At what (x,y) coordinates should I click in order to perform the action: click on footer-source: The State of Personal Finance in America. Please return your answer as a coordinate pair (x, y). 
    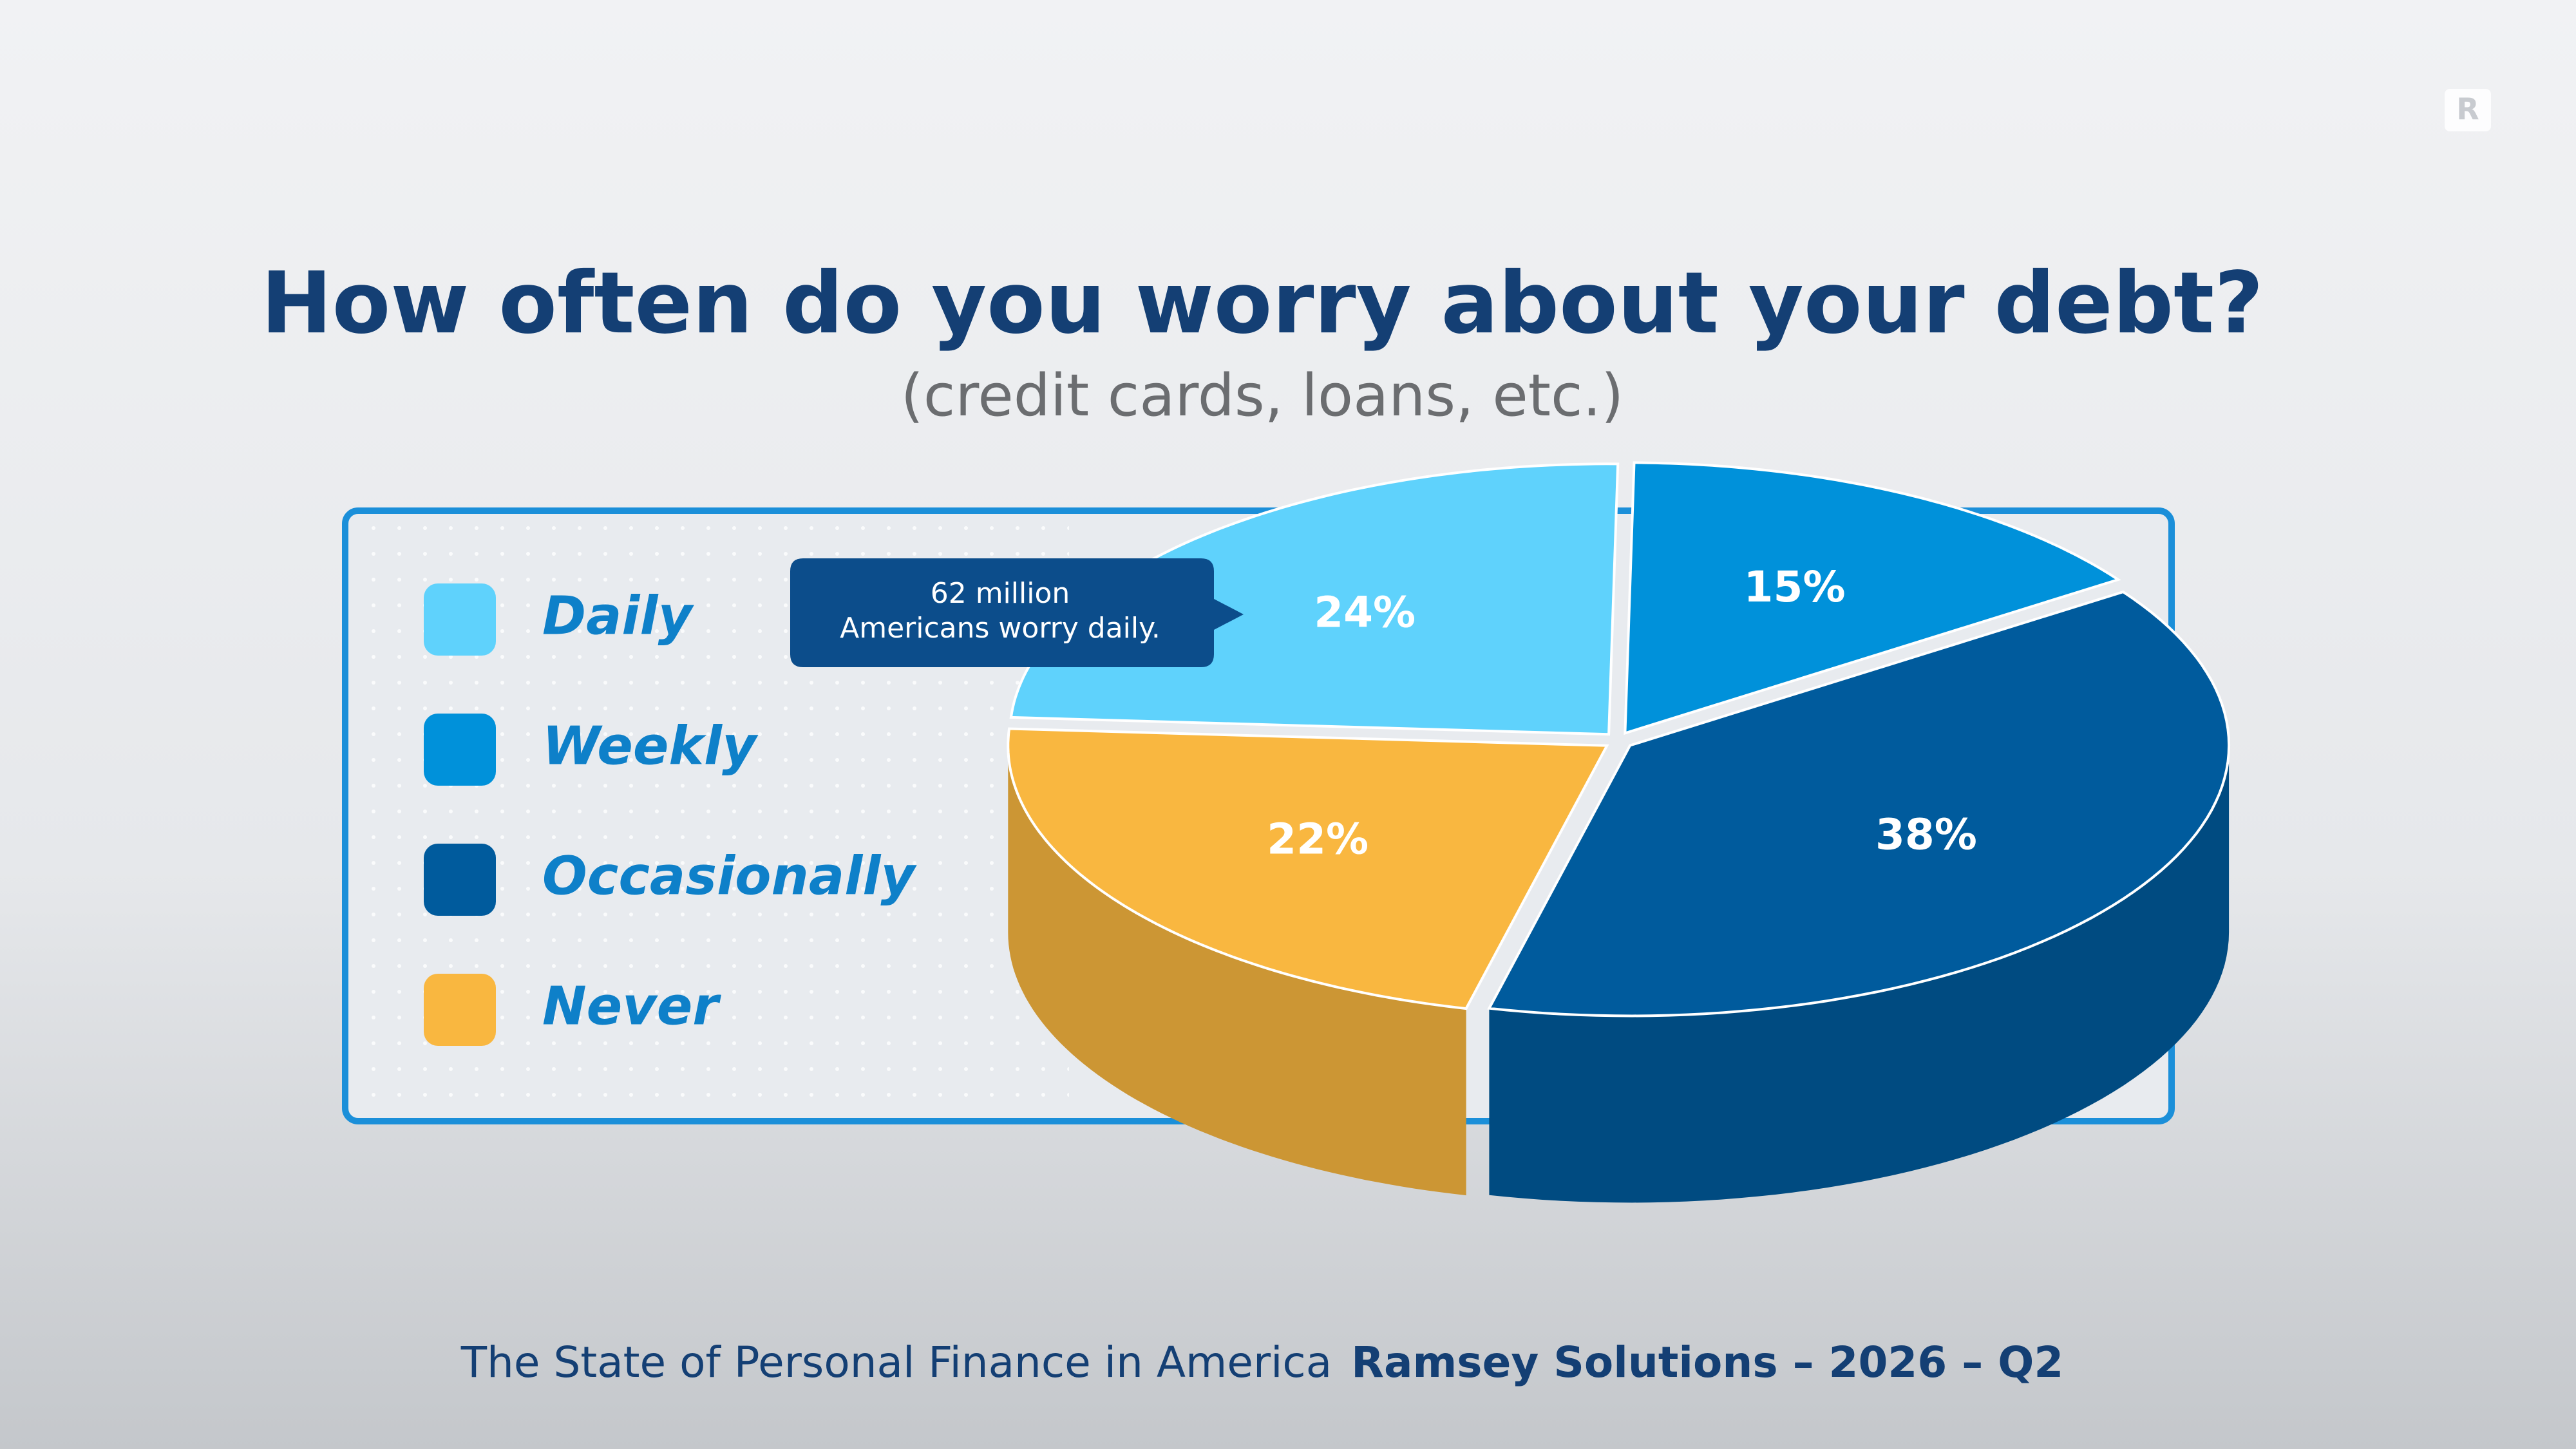
    Looking at the image, I should click on (896, 1362).